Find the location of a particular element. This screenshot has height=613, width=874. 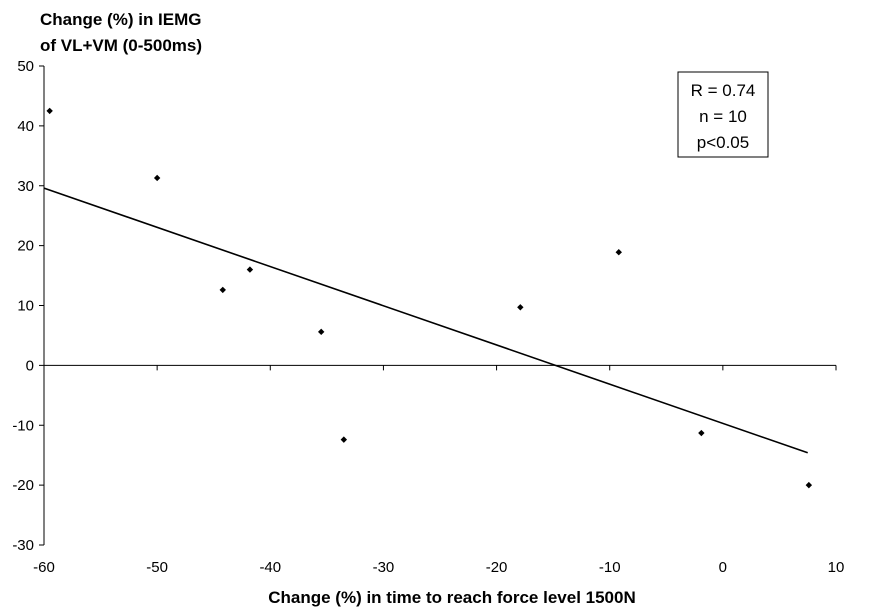

stats-r-value: R = 0.74 is located at coordinates (723, 90).